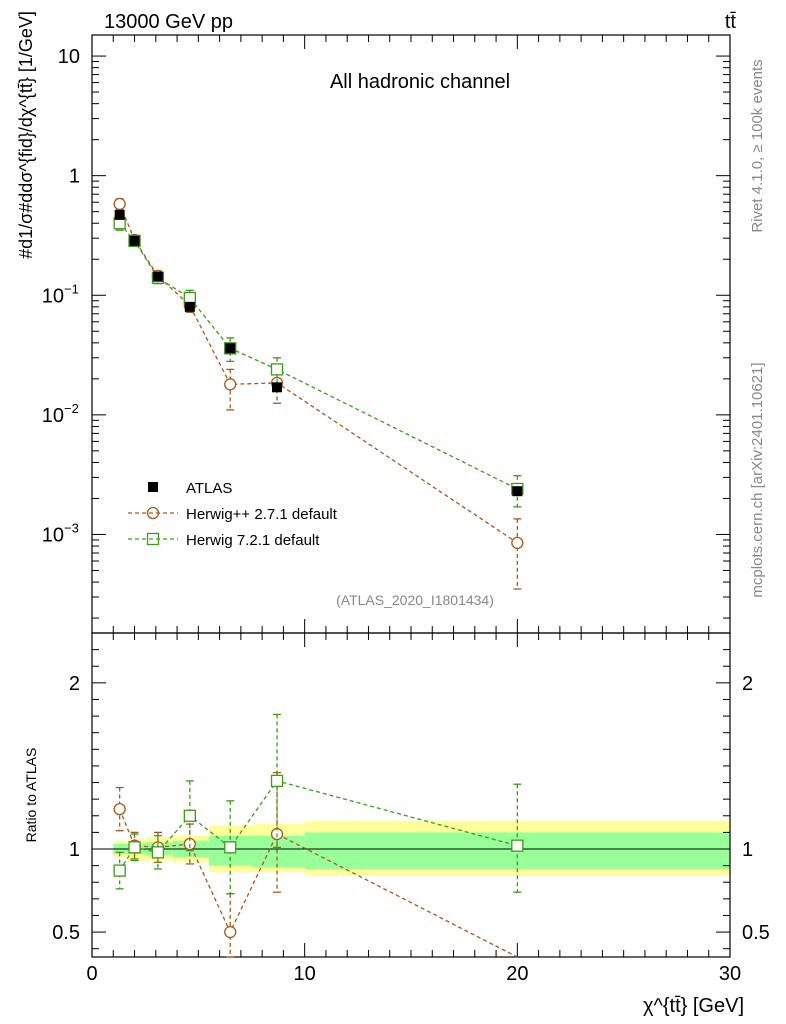 This screenshot has width=786, height=1024. I want to click on rivet-version-label: Rivet 4.1.0, ≥ 100k events, so click(757, 145).